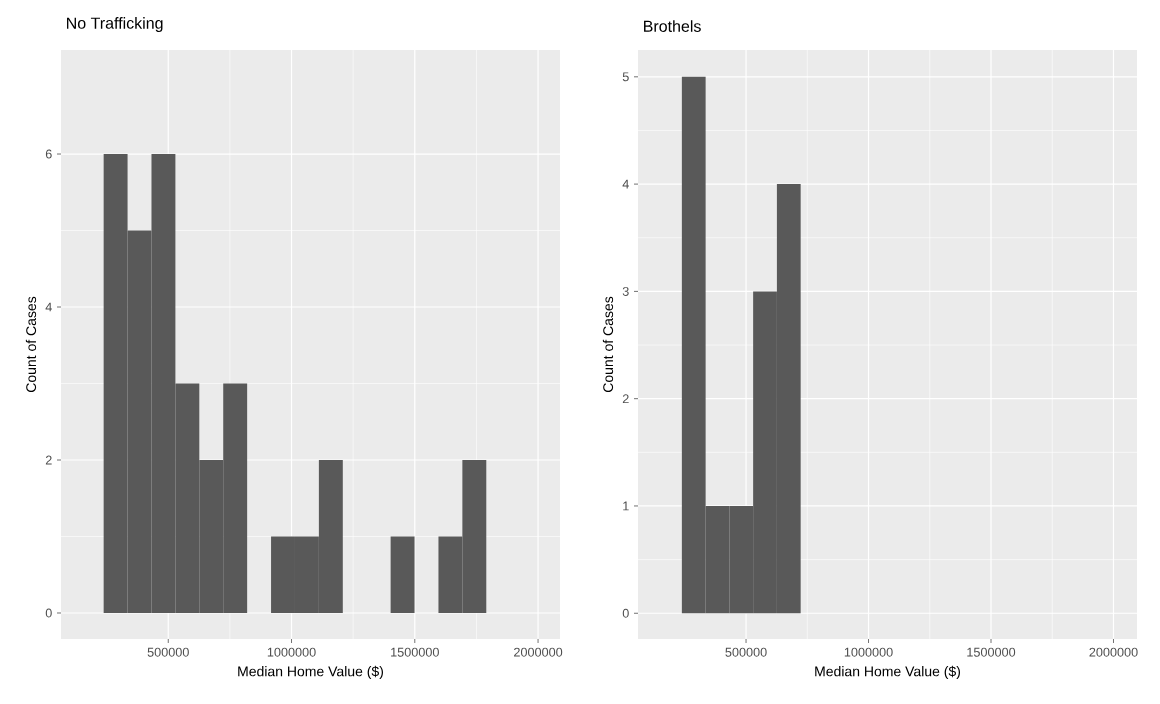 This screenshot has width=1160, height=704. I want to click on chart-title: No Trafficking, so click(115, 24).